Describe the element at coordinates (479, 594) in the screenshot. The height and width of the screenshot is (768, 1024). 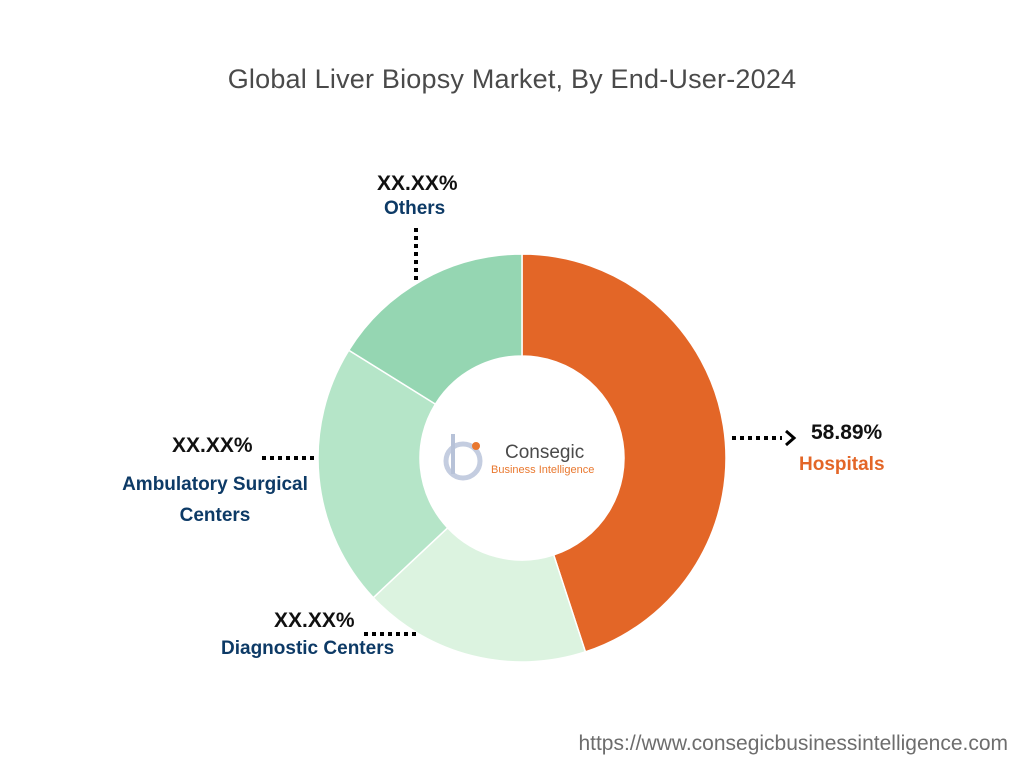
I see `slice-diagnostic-centers` at that location.